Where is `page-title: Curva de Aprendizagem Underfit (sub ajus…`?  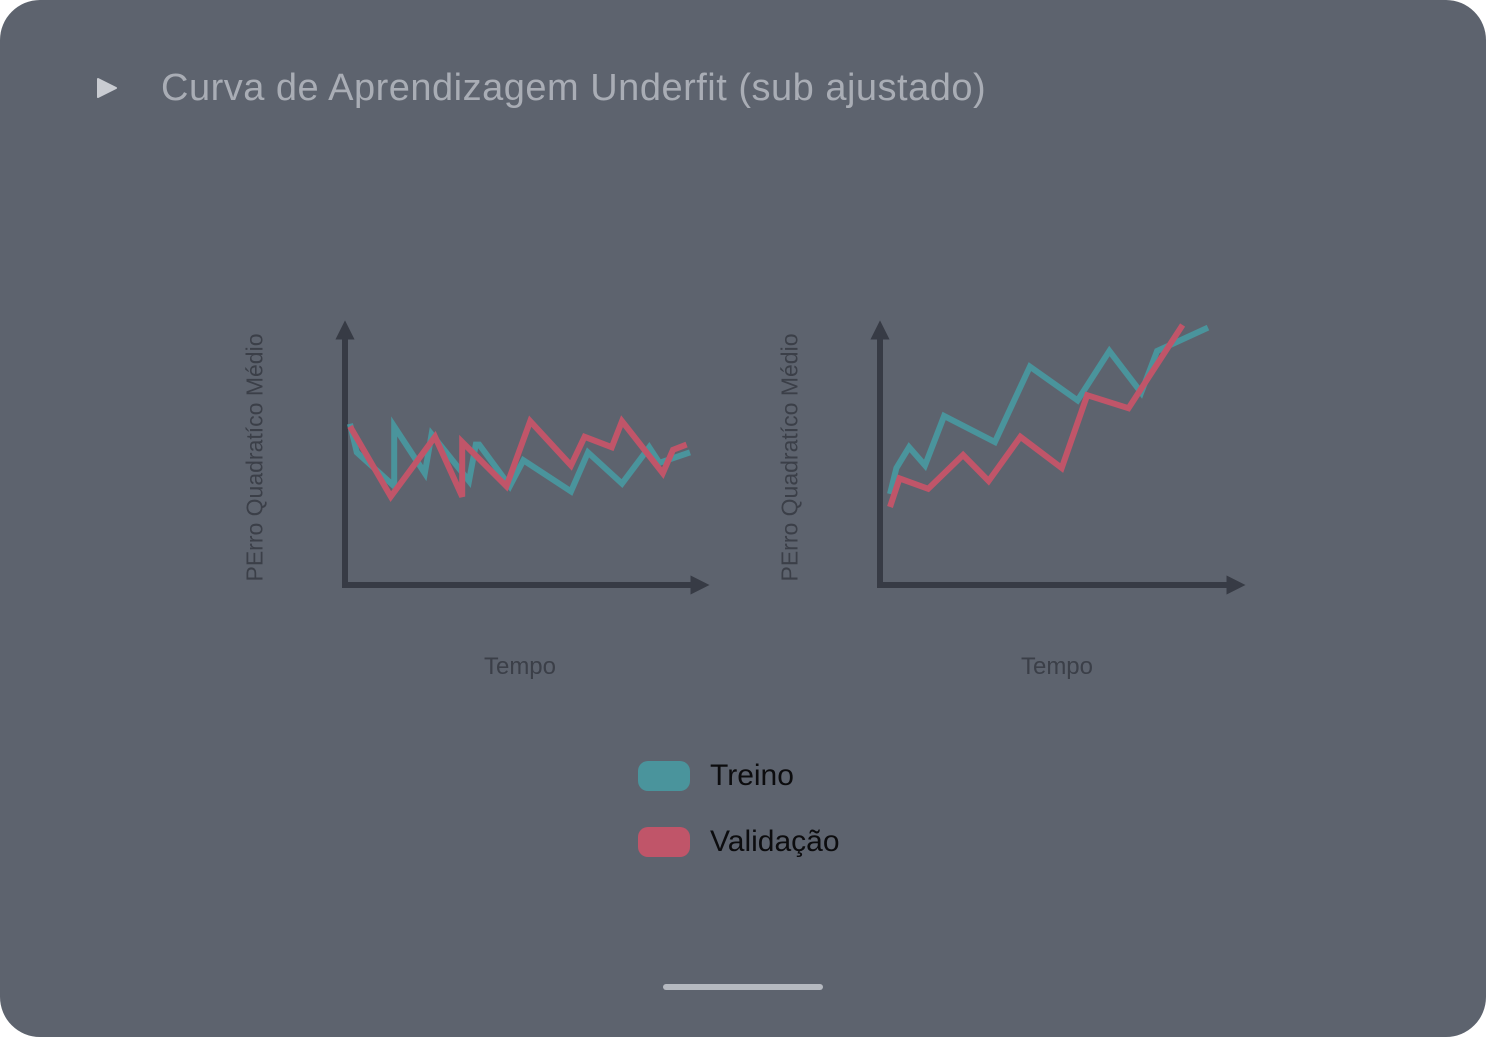 page-title: Curva de Aprendizagem Underfit (sub ajus… is located at coordinates (574, 87).